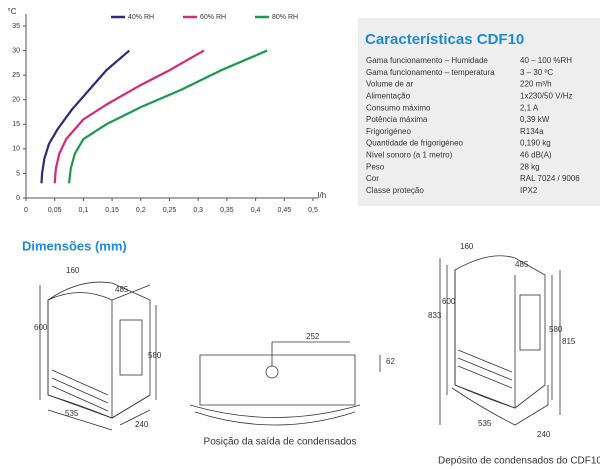  Describe the element at coordinates (375, 166) in the screenshot. I see `spec-label: Peso` at that location.